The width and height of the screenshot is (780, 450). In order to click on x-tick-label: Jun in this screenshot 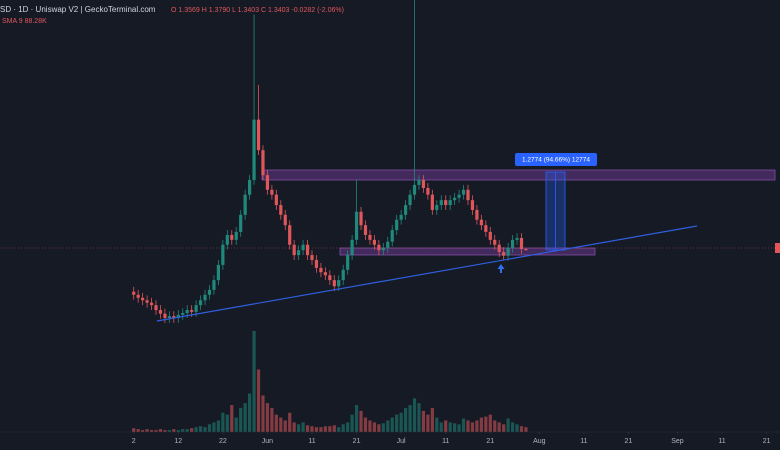, I will do `click(267, 441)`.